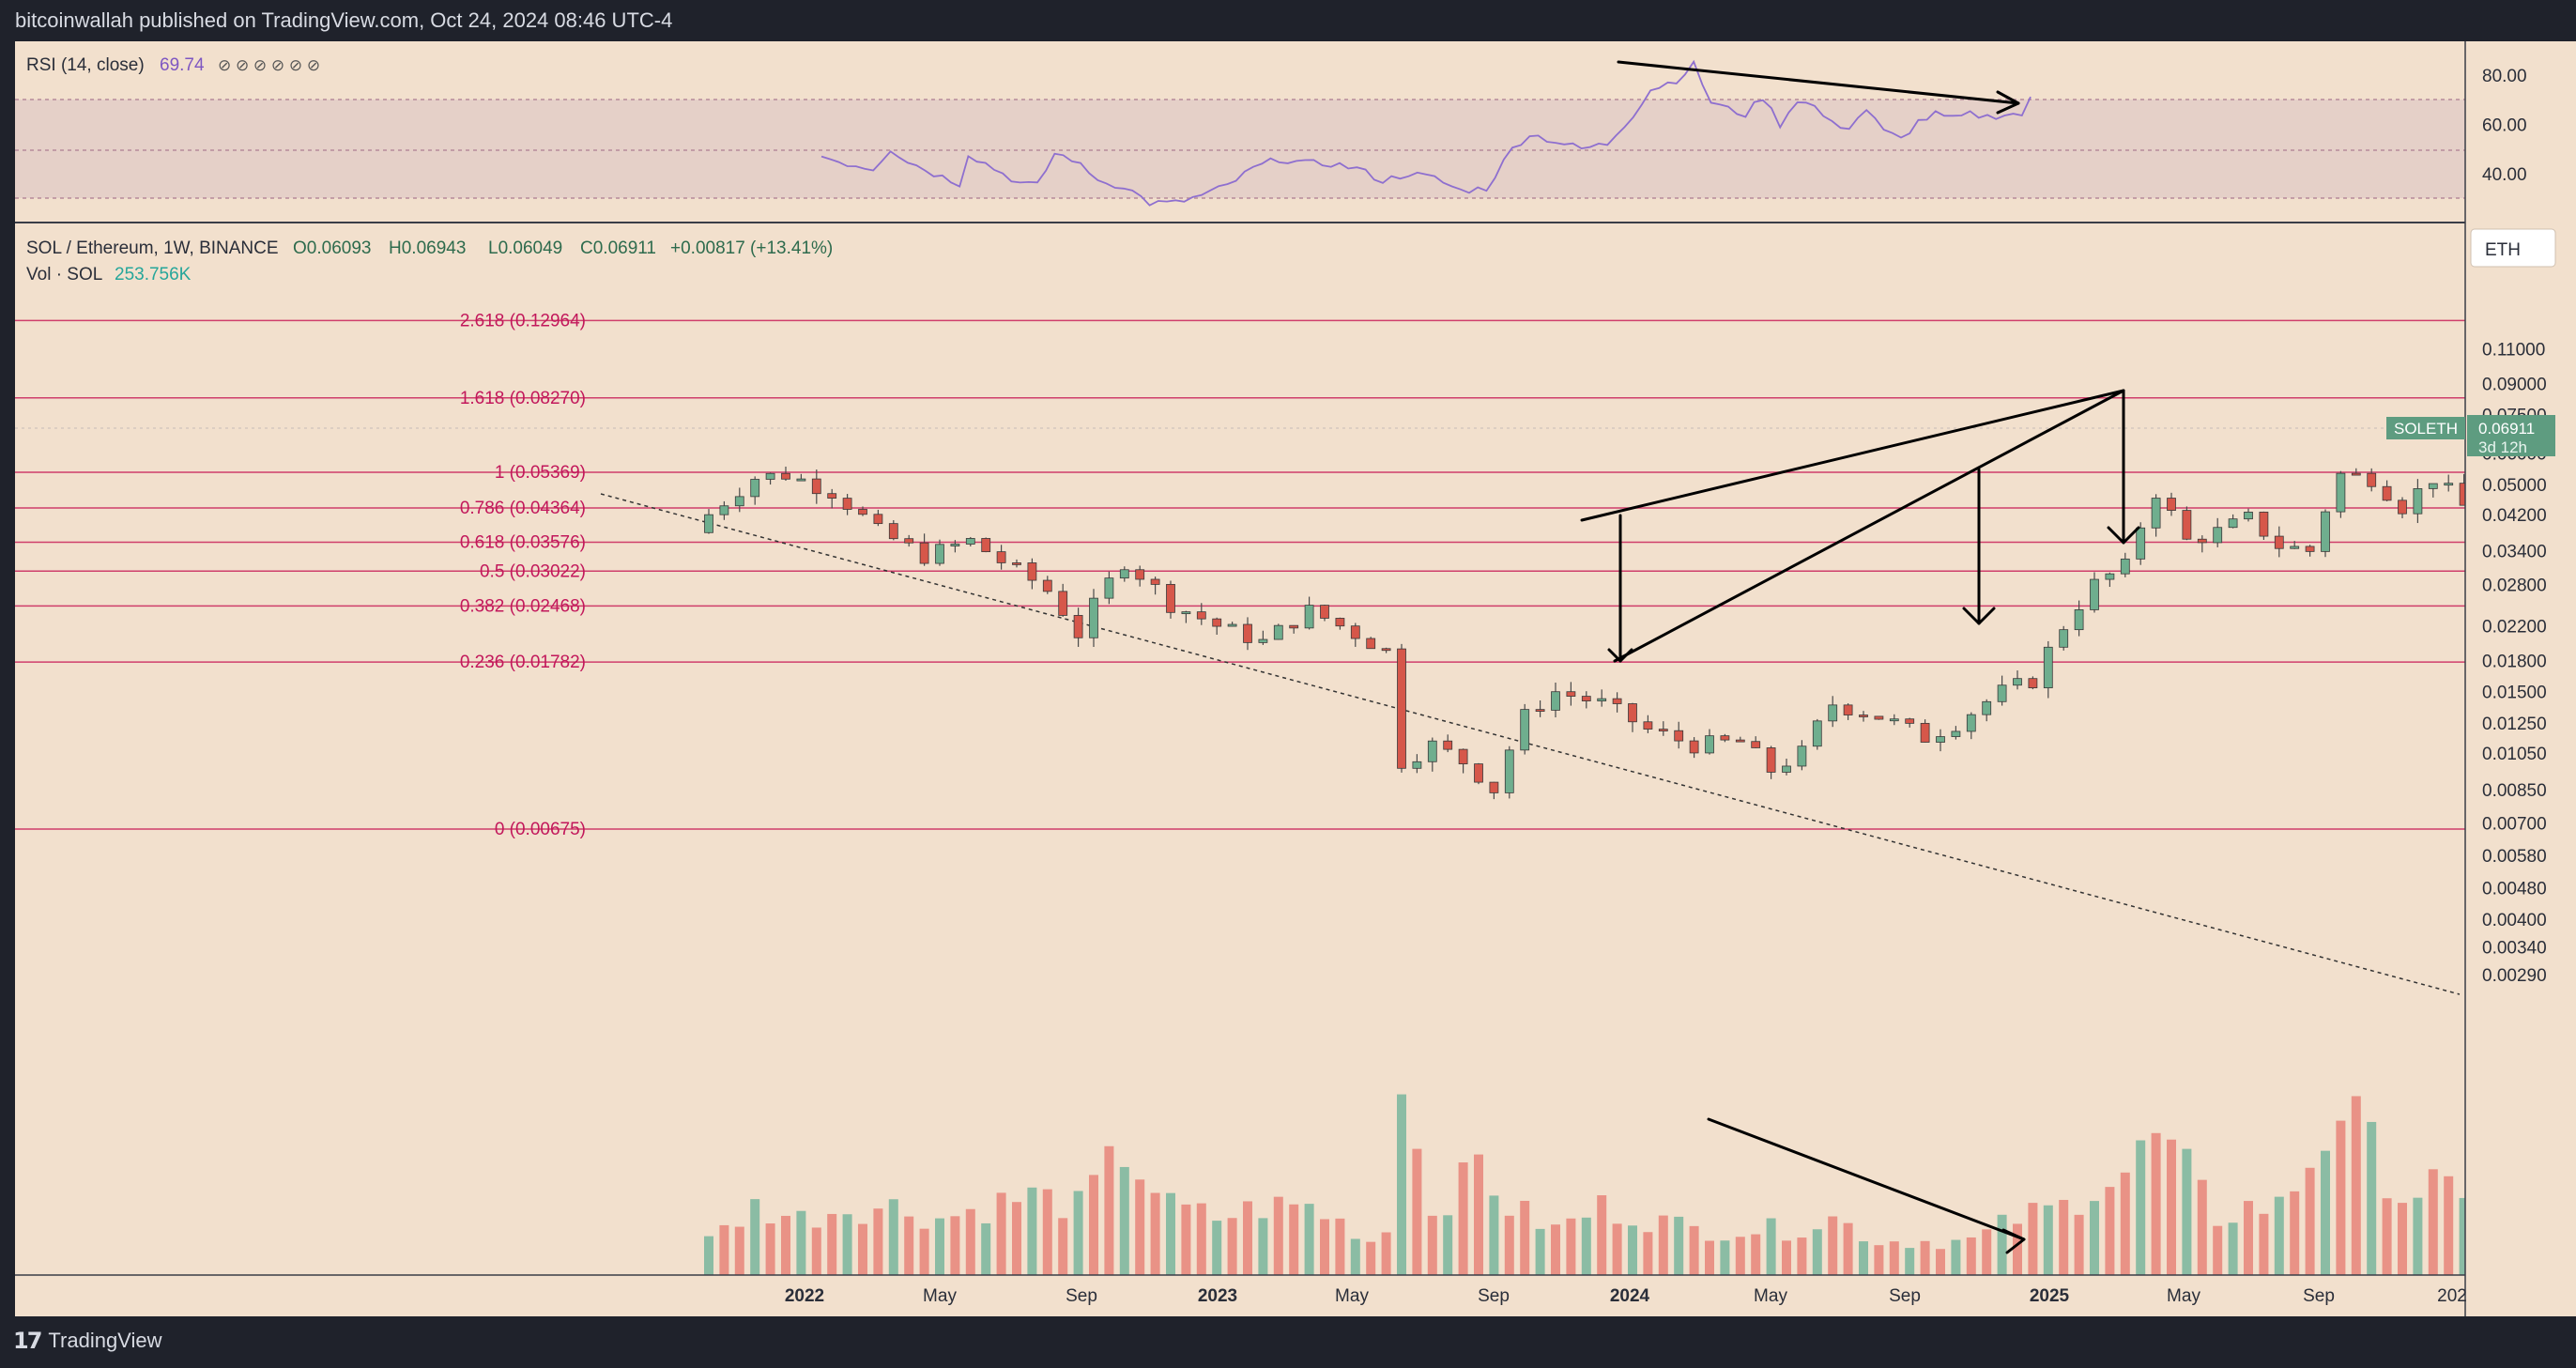  What do you see at coordinates (2515, 857) in the screenshot?
I see `price-axis-tick: 0.00580` at bounding box center [2515, 857].